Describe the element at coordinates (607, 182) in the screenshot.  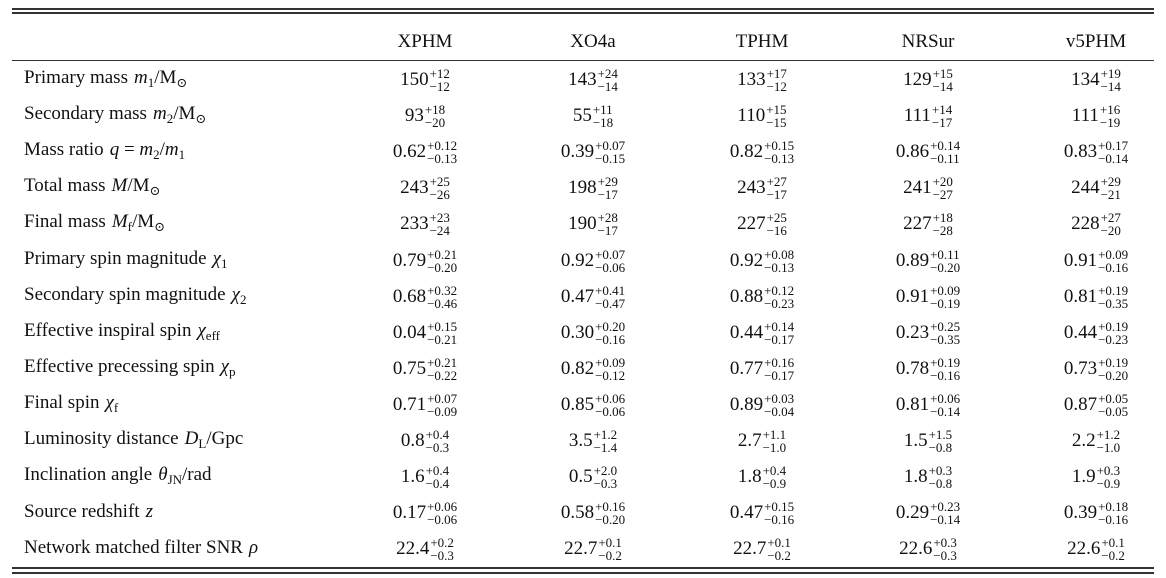
I see `upper-error: +29` at that location.